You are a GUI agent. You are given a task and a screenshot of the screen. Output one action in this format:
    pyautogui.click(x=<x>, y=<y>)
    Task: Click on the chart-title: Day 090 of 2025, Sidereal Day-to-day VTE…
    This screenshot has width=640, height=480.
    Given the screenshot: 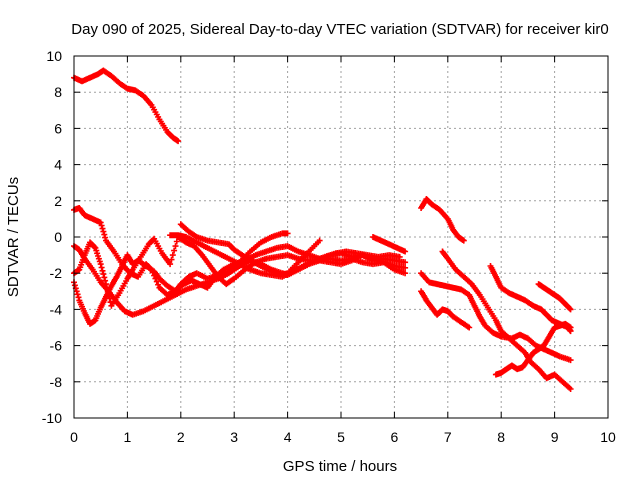 What is the action you would take?
    pyautogui.click(x=339, y=29)
    